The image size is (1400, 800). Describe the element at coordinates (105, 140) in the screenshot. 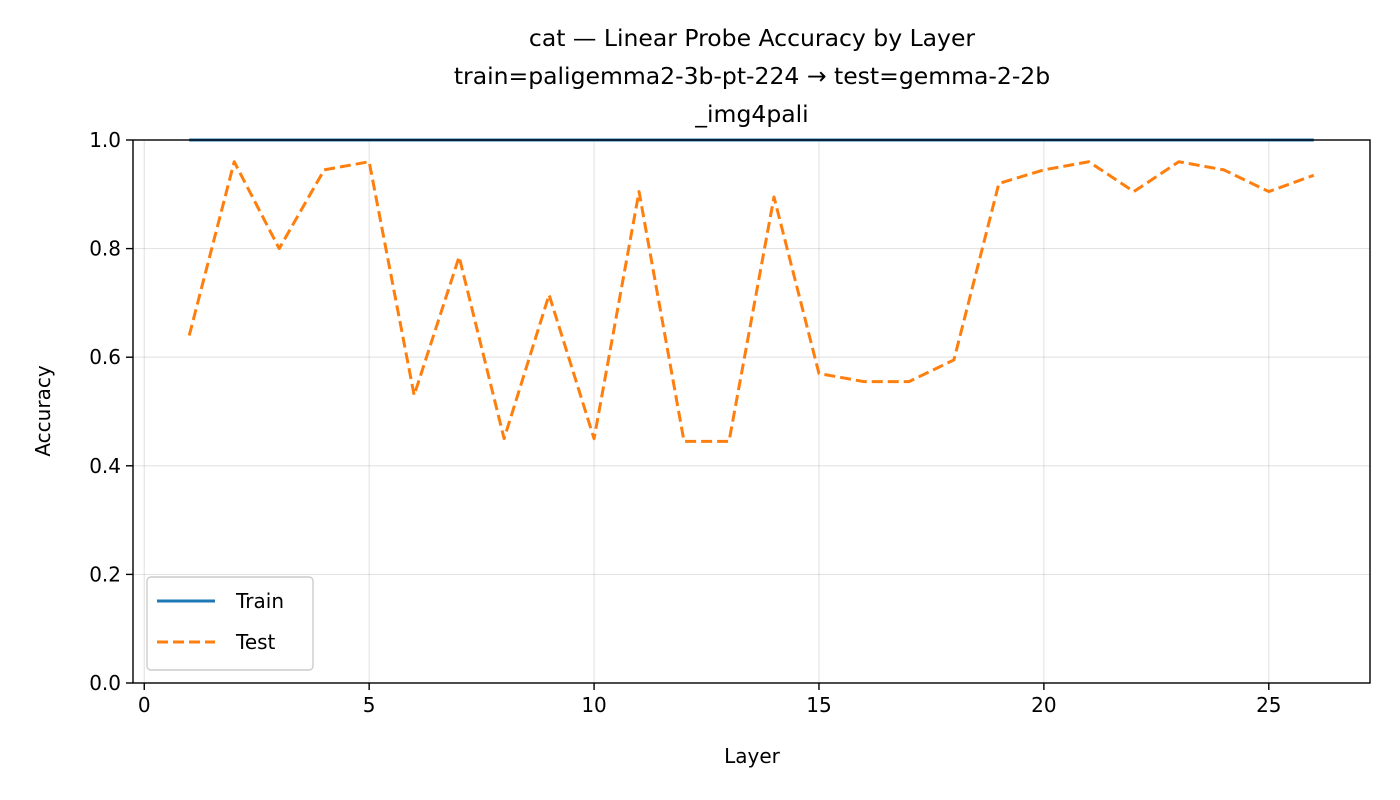

I see `y-tick-label: 1.0` at that location.